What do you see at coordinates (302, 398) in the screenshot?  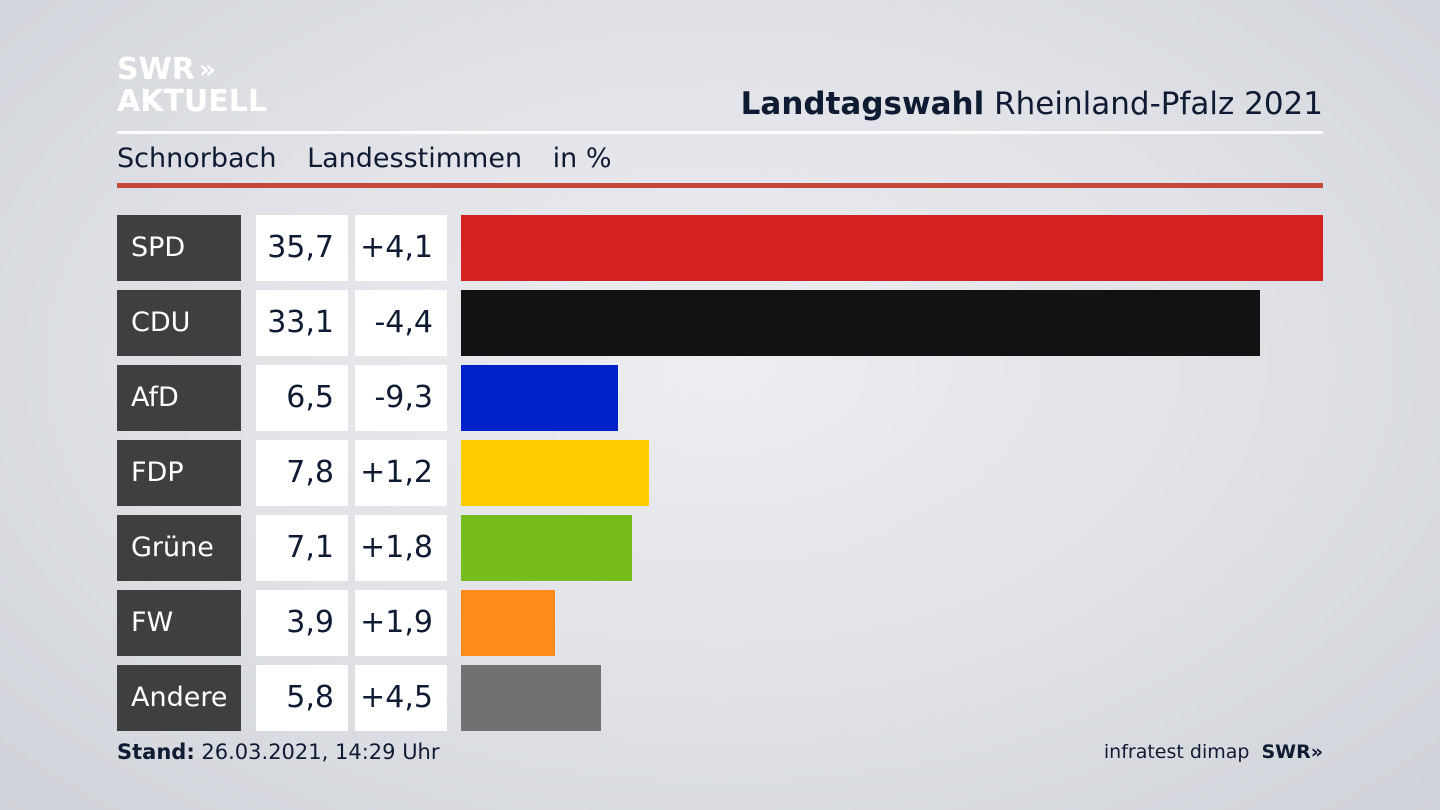 I see `vote-share-value: 6,5` at bounding box center [302, 398].